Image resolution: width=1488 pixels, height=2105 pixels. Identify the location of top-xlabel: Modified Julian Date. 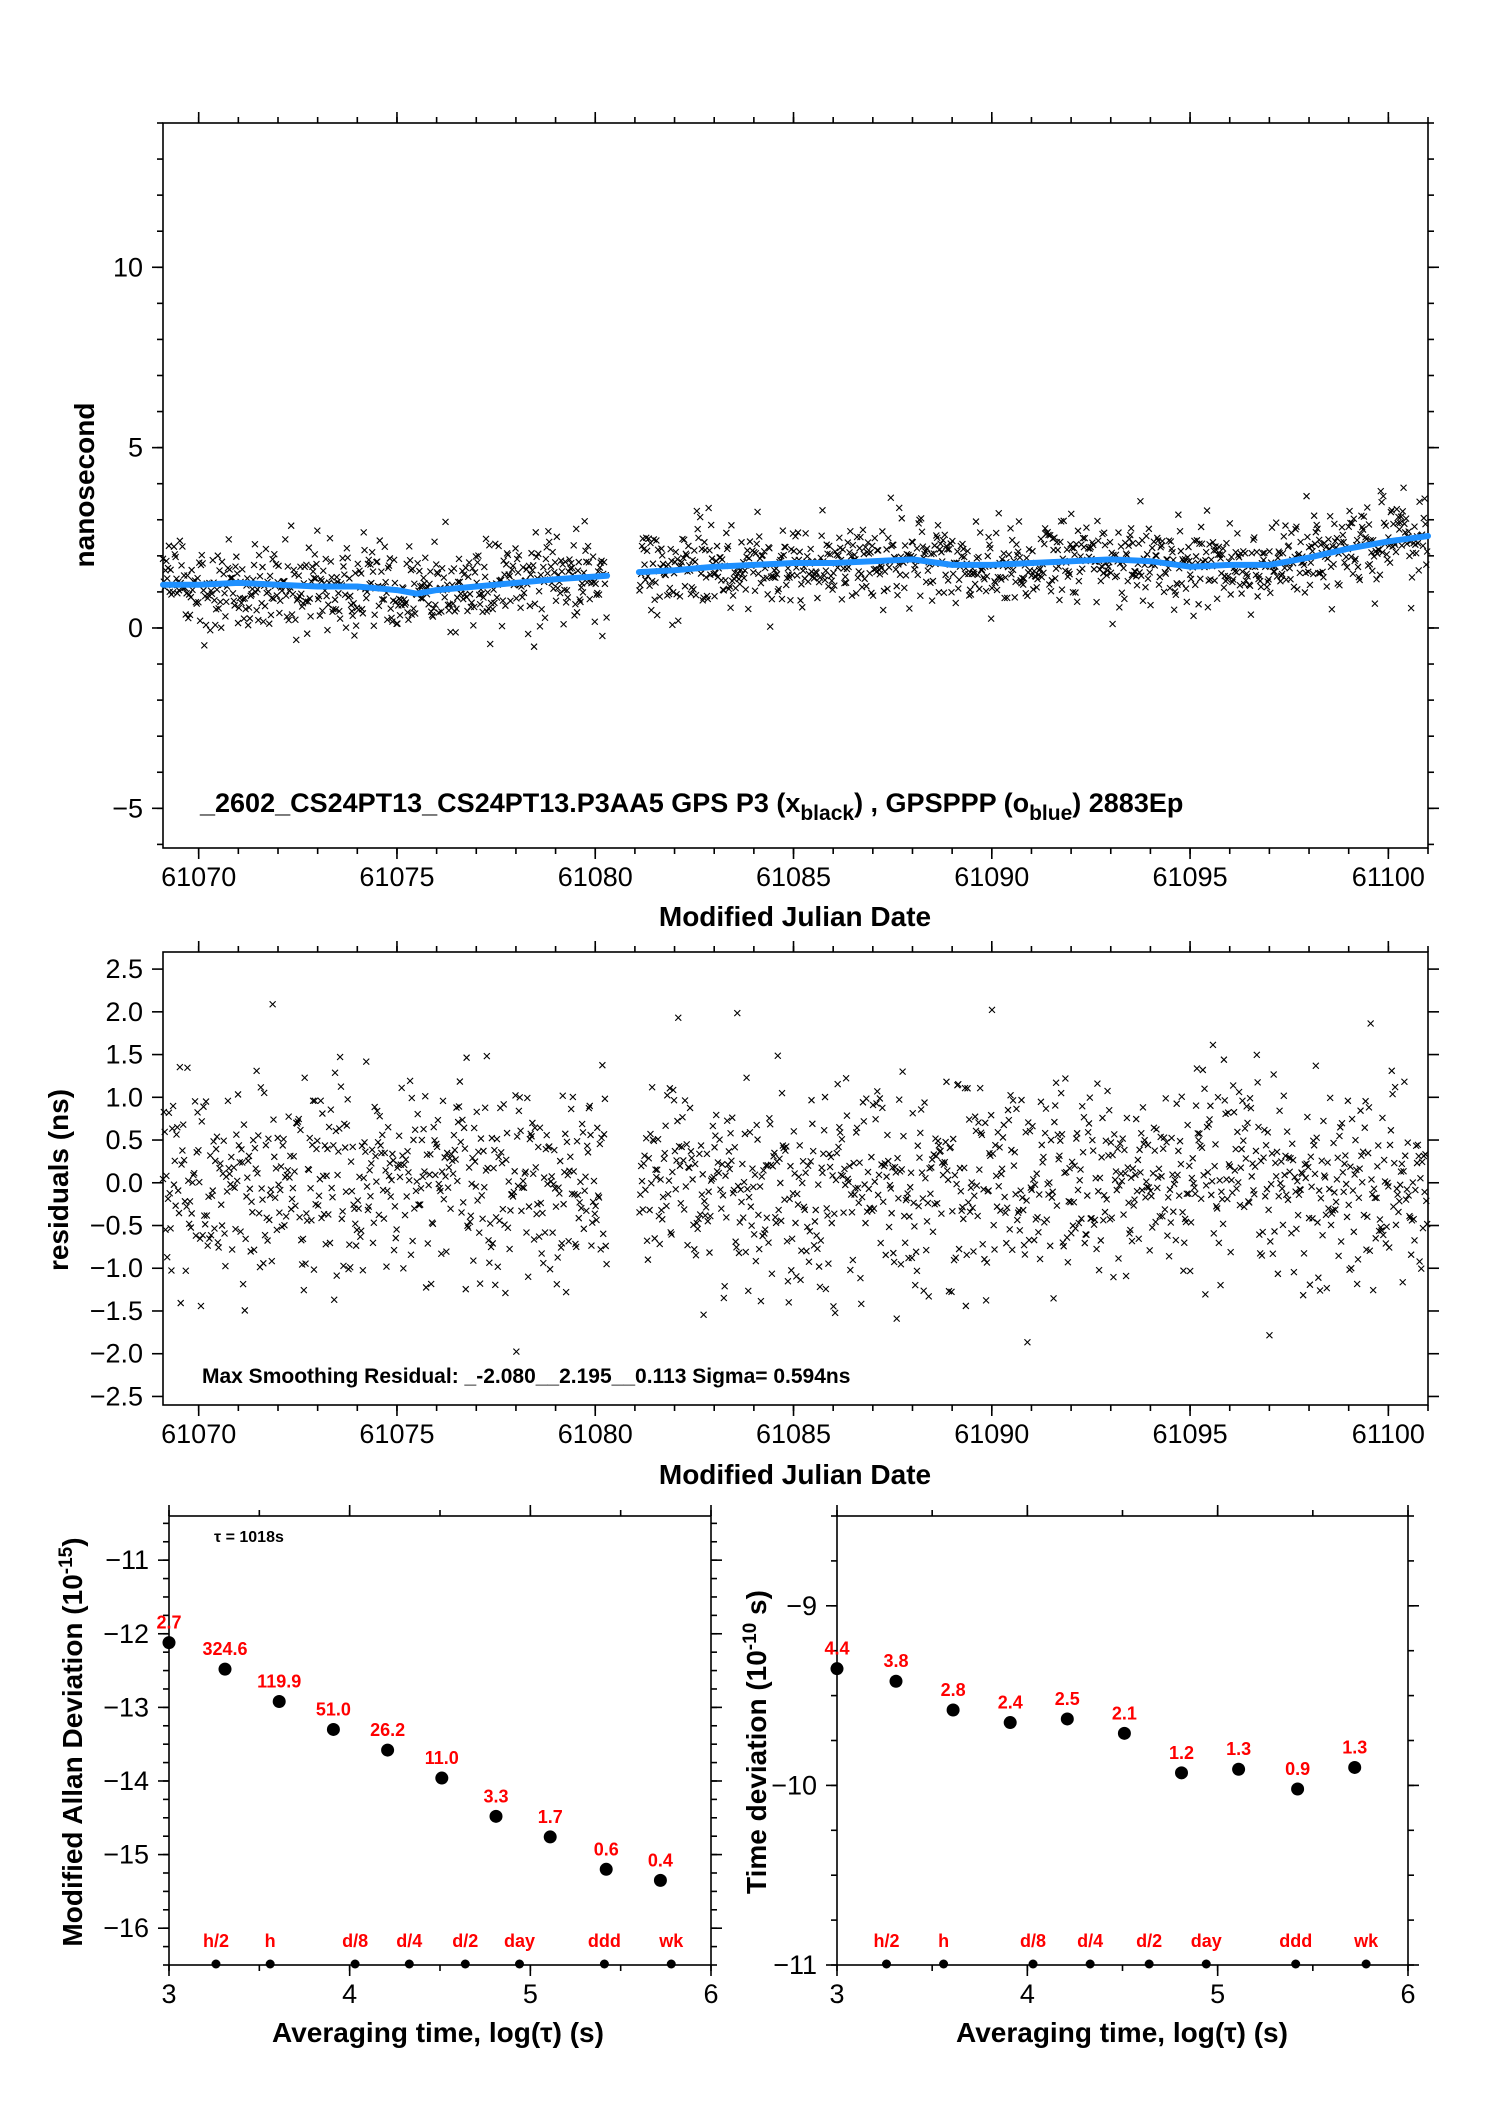
(795, 916).